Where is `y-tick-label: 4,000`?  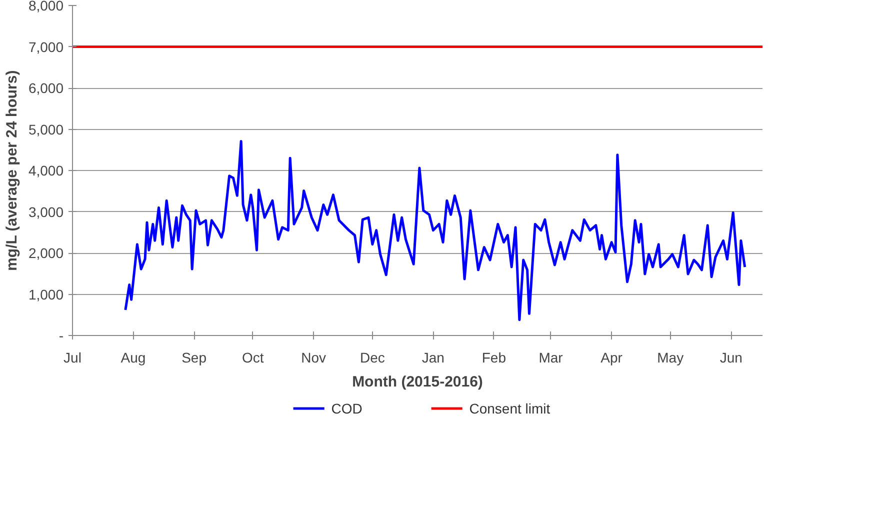
y-tick-label: 4,000 is located at coordinates (46, 170).